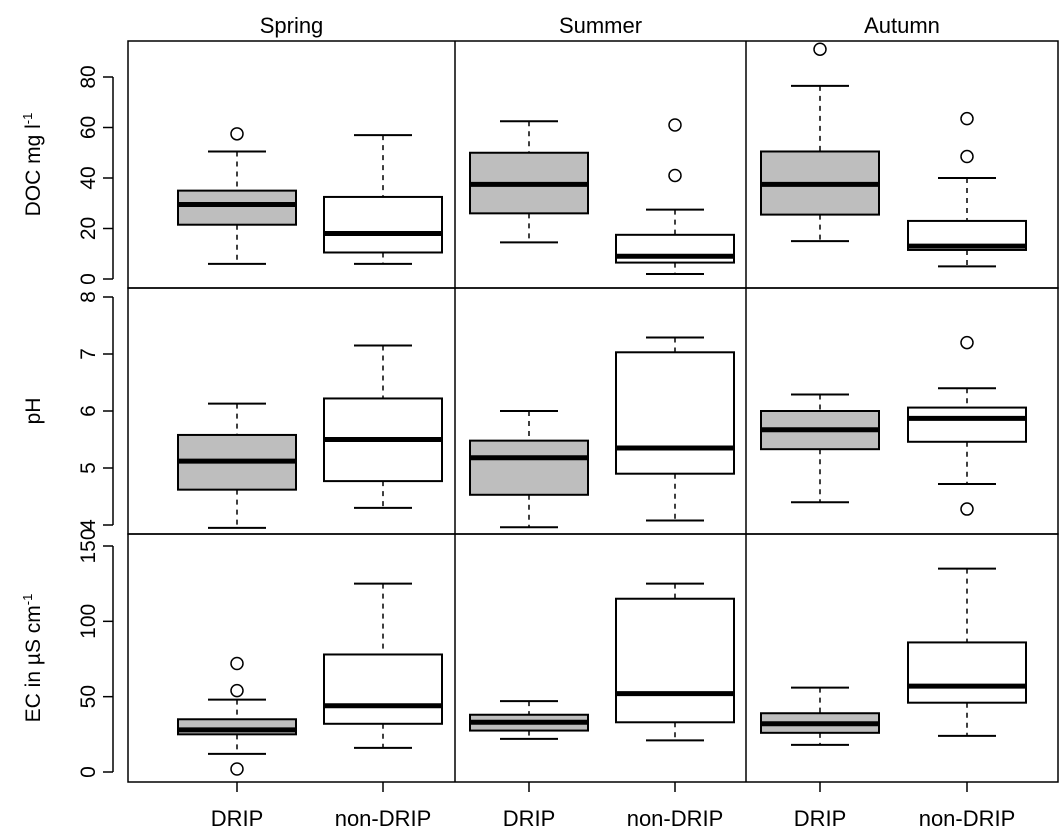 This screenshot has width=1060, height=837. Describe the element at coordinates (820, 448) in the screenshot. I see `box-ph-autumn-drip` at that location.